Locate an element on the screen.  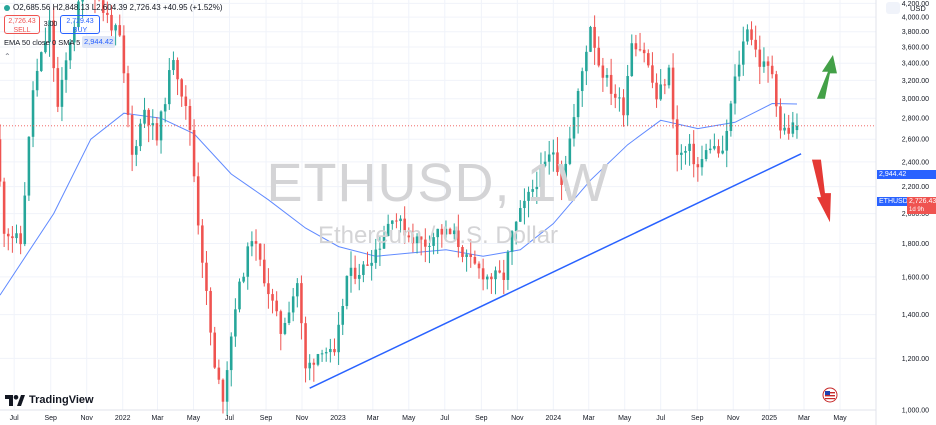
x-tick-label: 2022 is located at coordinates (123, 418).